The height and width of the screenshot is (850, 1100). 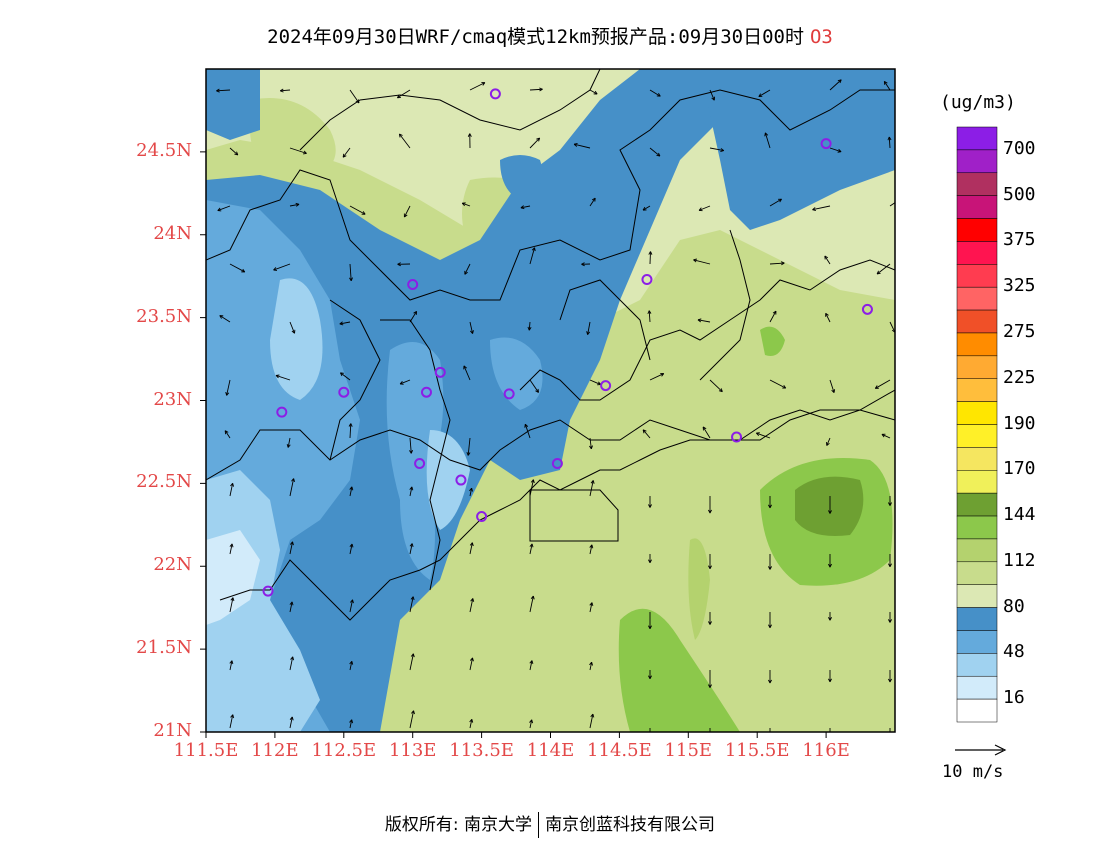 I want to click on colorbar-label: 190, so click(x=1019, y=423).